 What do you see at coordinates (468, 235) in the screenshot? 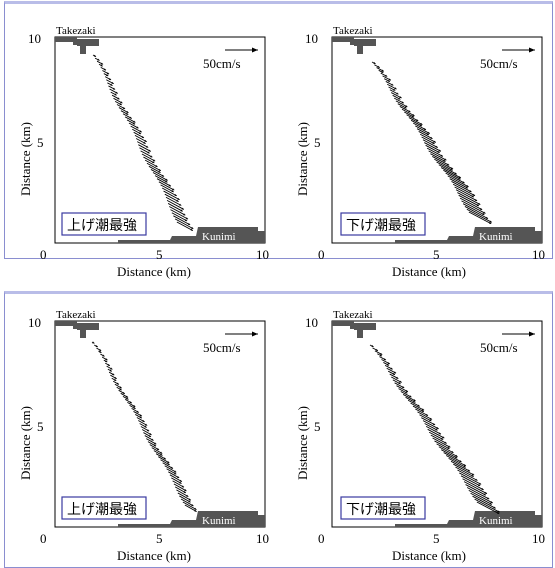
I see `land-kunimi` at bounding box center [468, 235].